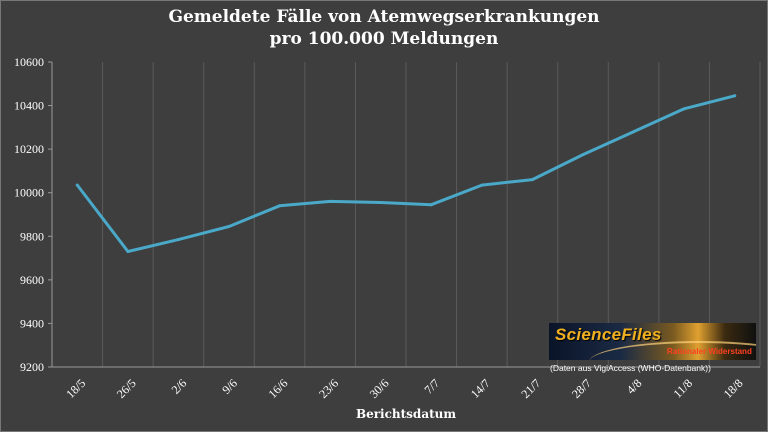 The width and height of the screenshot is (768, 432). I want to click on x-tick-label: 30/6, so click(379, 388).